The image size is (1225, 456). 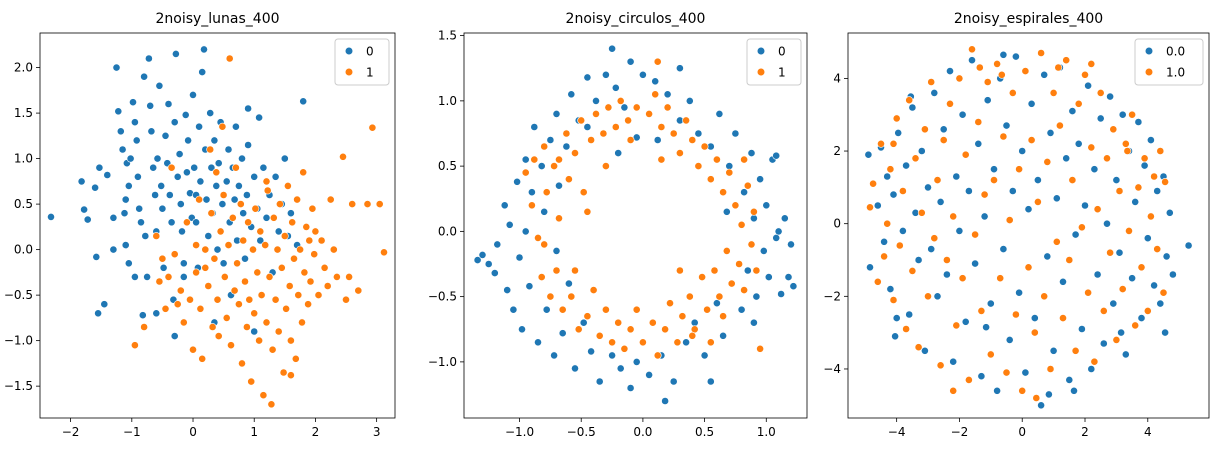 I want to click on chart-title-lunas: 2noisy_lunas_400, so click(x=217, y=19).